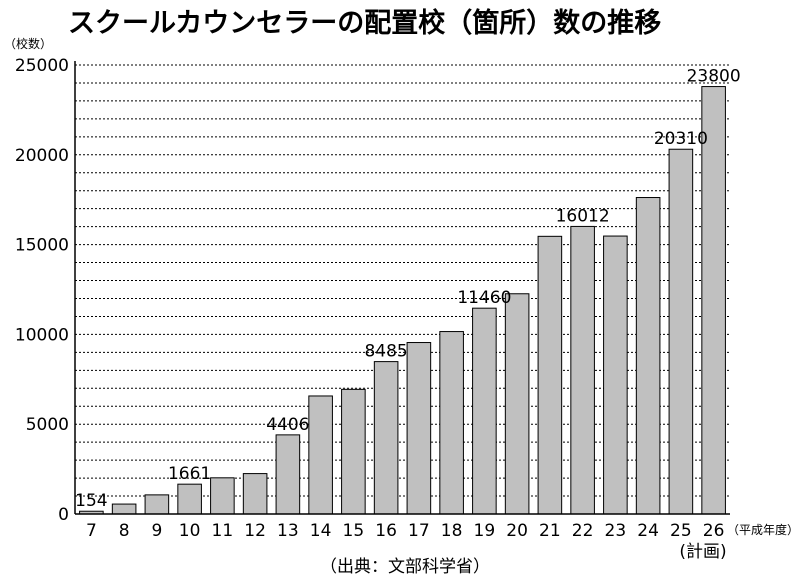 Image resolution: width=800 pixels, height=580 pixels. What do you see at coordinates (288, 531) in the screenshot?
I see `x-tick-label: 13` at bounding box center [288, 531].